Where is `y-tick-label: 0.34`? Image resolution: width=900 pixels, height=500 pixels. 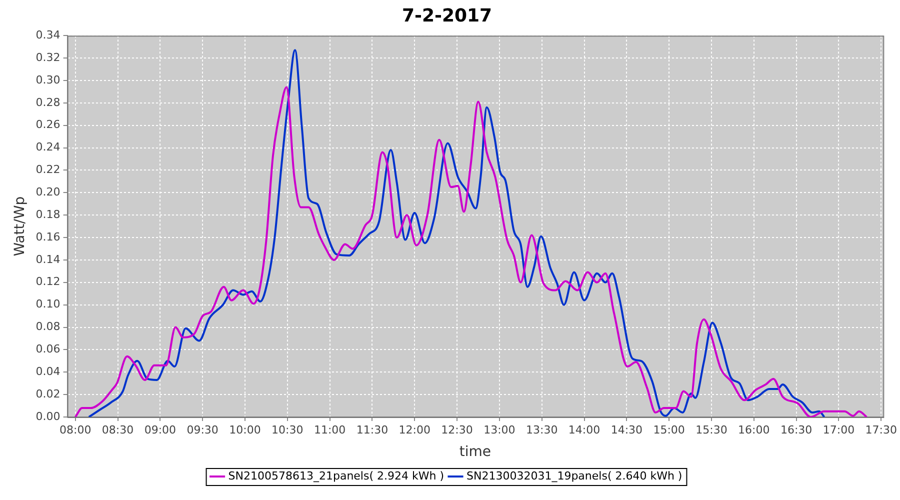 y-tick-label: 0.34 is located at coordinates (48, 35).